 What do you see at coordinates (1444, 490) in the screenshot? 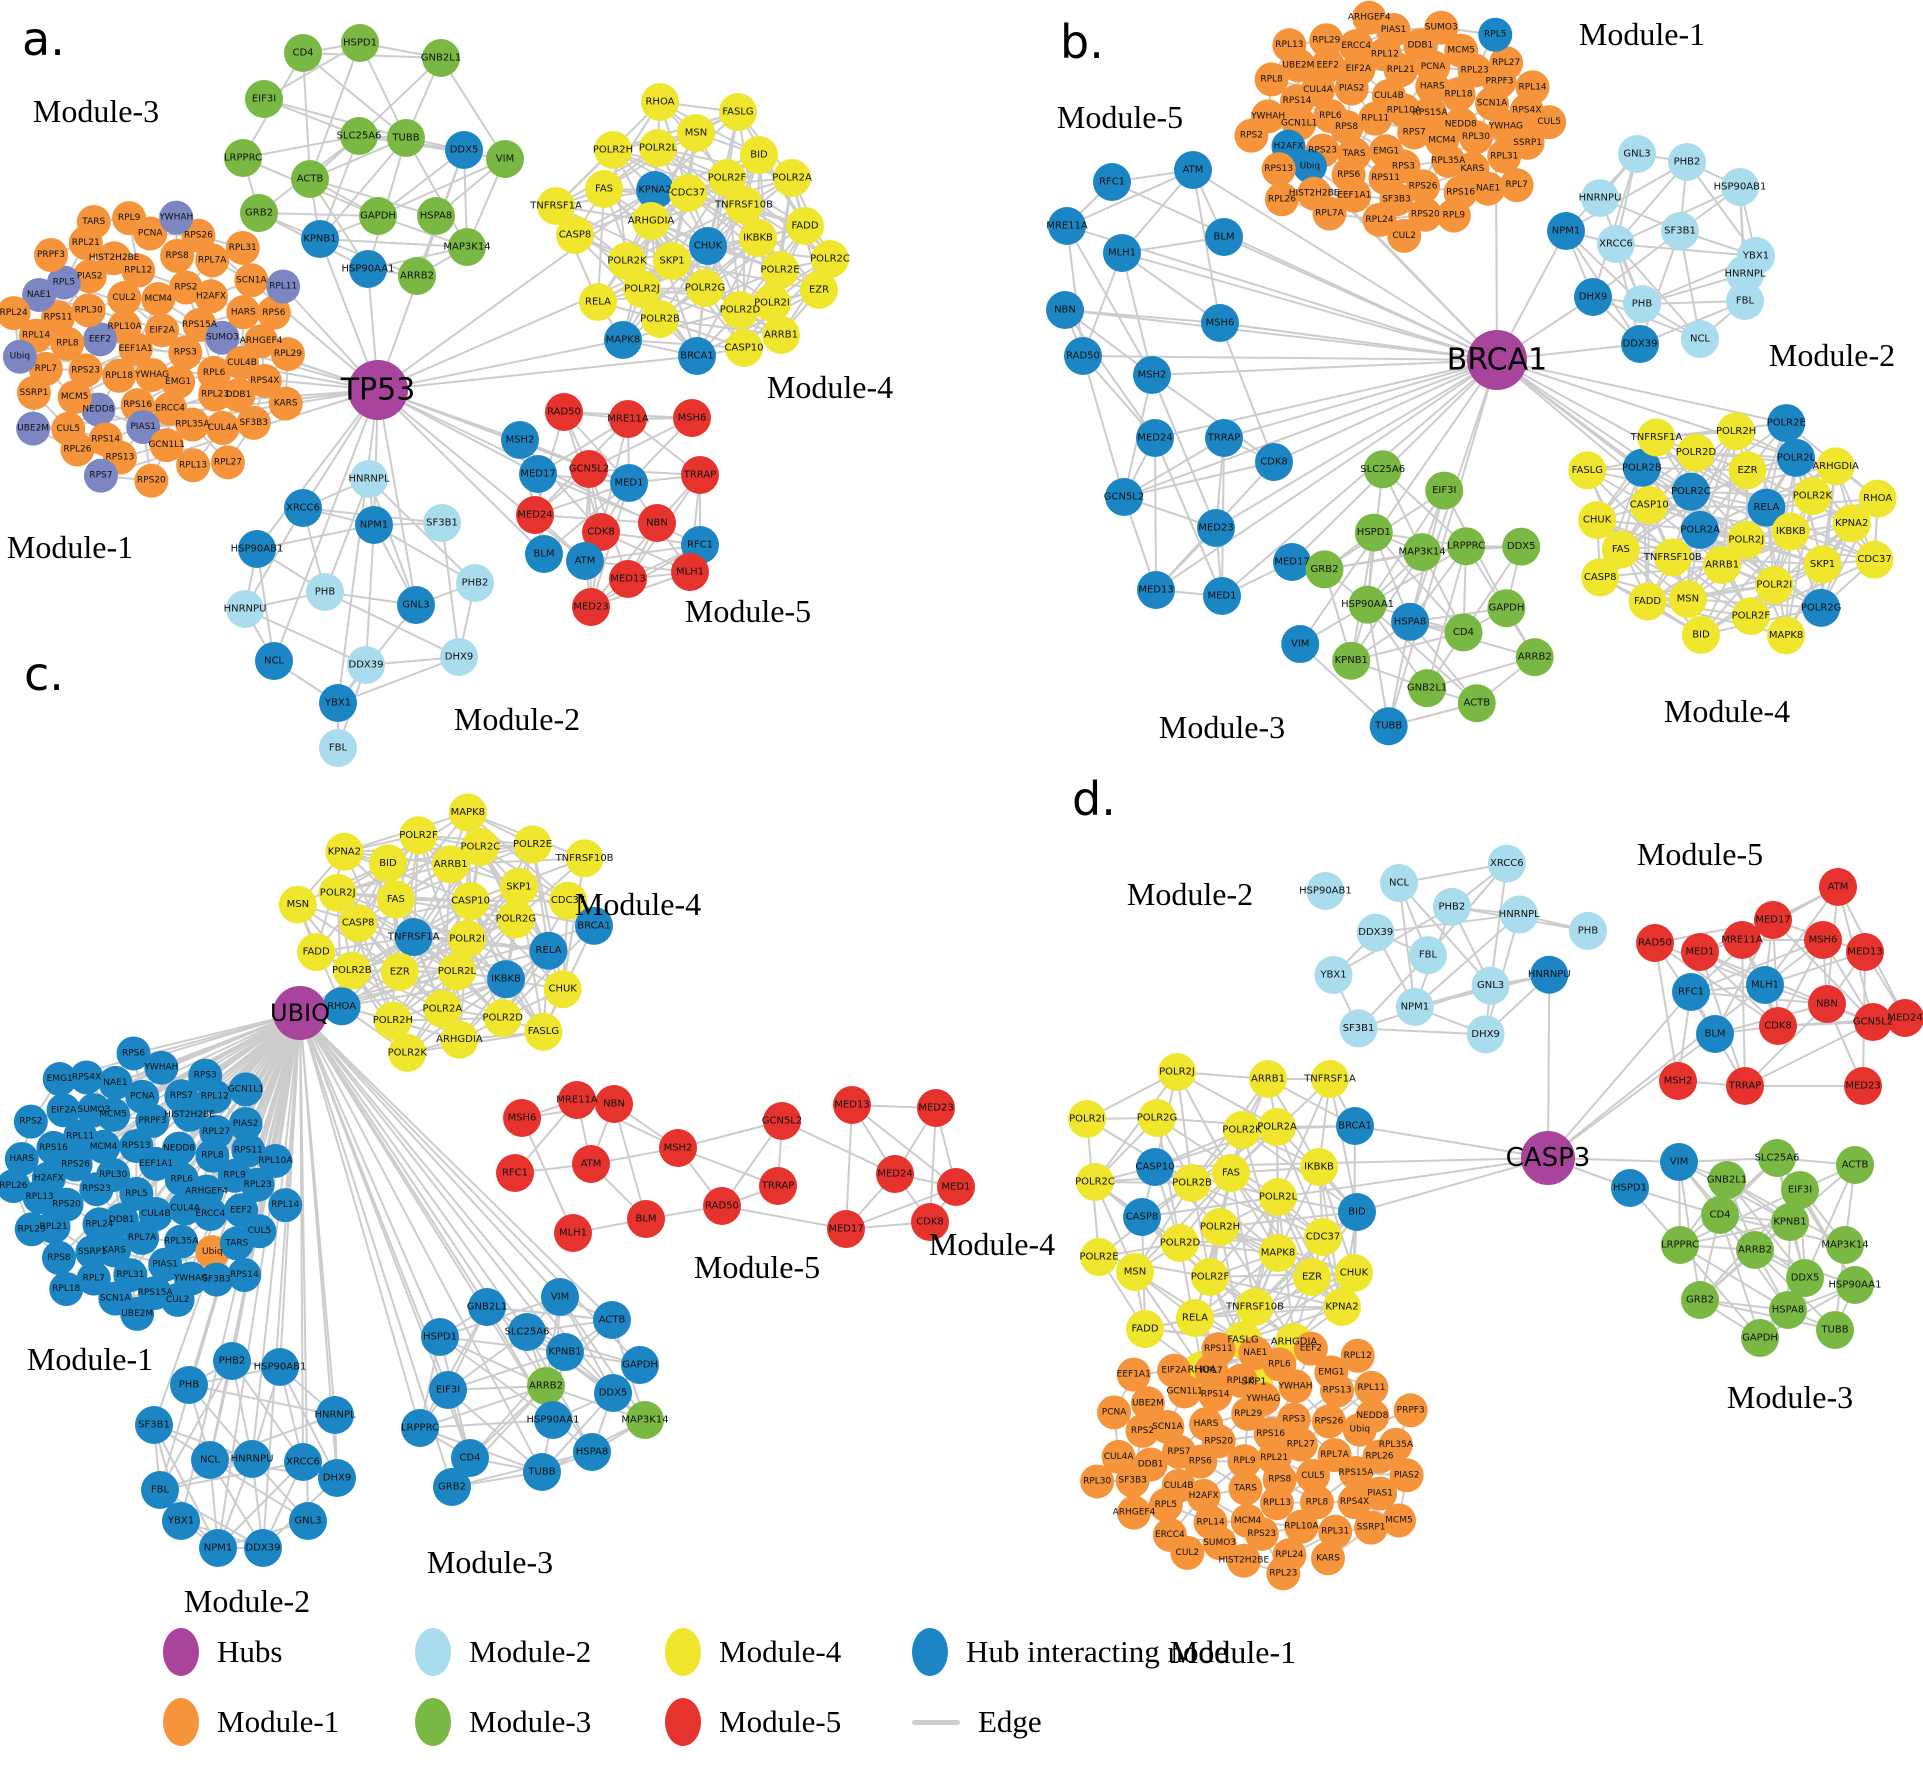
I see `node-label: EIF3I` at bounding box center [1444, 490].